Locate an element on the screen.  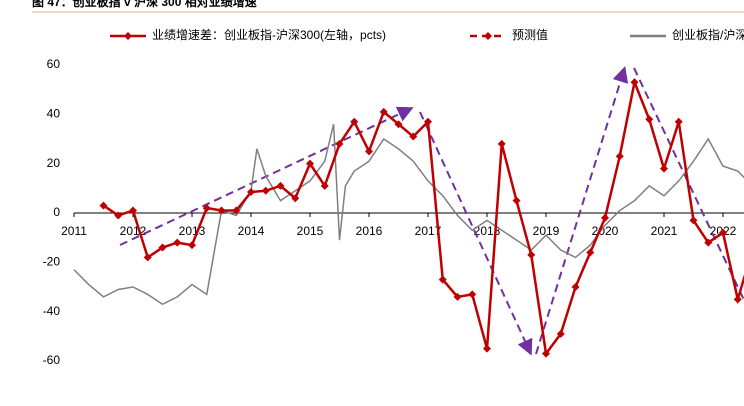
x-tick-label: 2011 is located at coordinates (74, 231).